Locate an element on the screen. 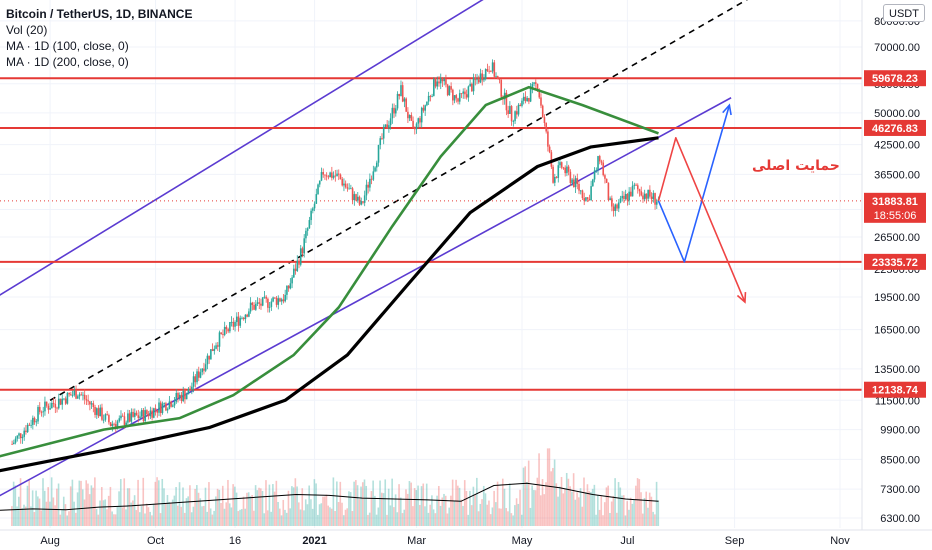 The image size is (932, 550). currency-button: USDT is located at coordinates (904, 13).